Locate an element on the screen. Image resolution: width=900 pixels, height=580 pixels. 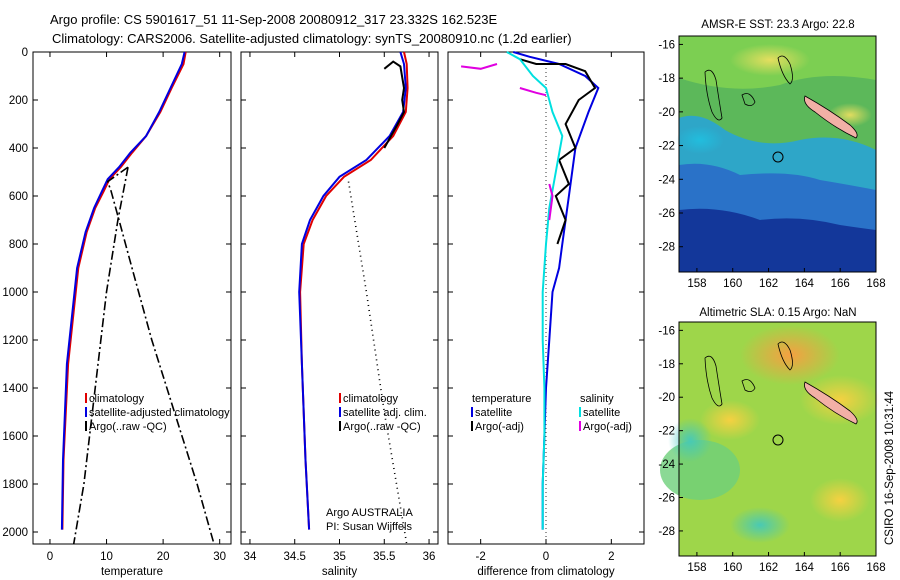
annotation-line: Argo AUSTRALIA is located at coordinates (369, 513).